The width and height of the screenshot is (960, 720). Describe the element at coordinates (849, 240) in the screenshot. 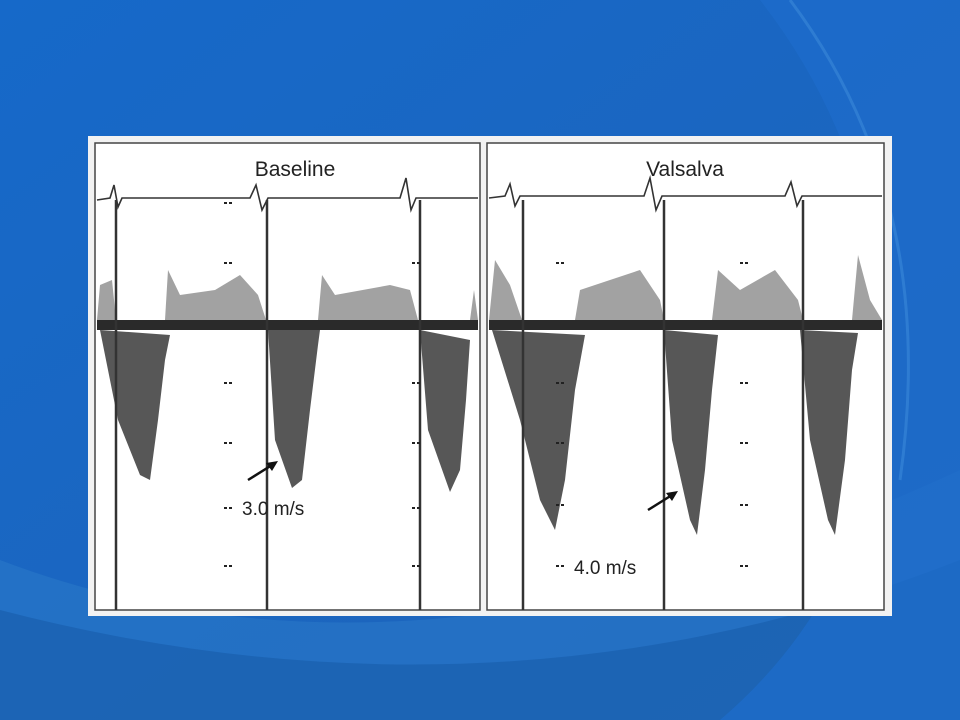

I see `swoosh-line` at that location.